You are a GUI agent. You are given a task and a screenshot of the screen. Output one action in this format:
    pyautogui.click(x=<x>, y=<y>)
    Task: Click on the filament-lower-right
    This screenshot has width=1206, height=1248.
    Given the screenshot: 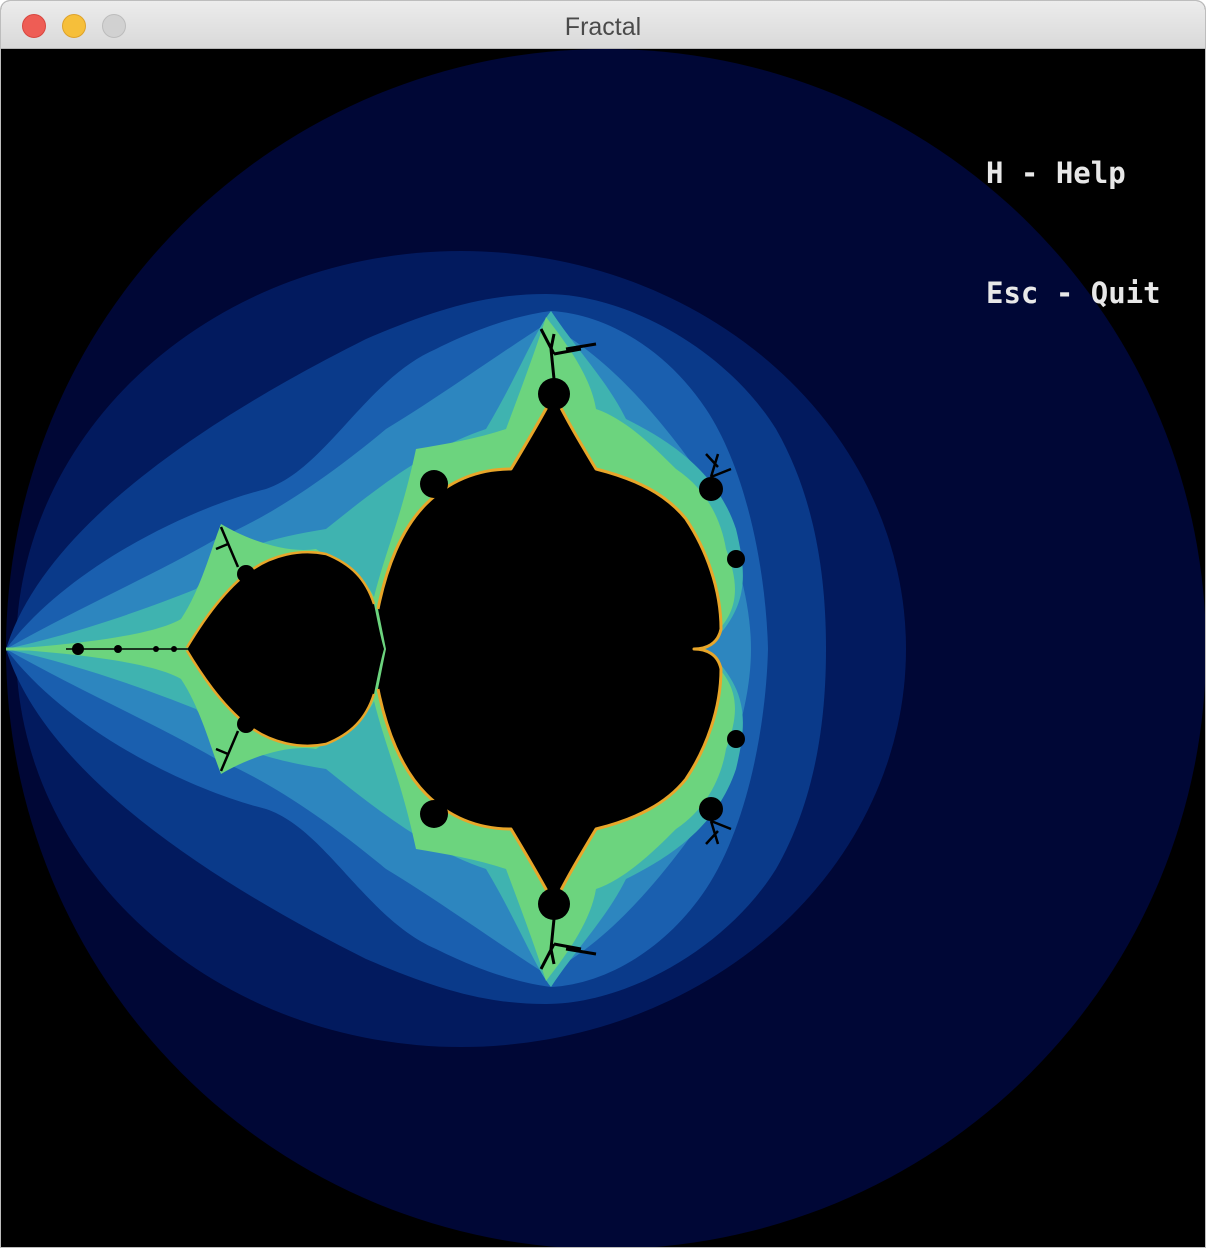 What is the action you would take?
    pyautogui.click(x=718, y=832)
    